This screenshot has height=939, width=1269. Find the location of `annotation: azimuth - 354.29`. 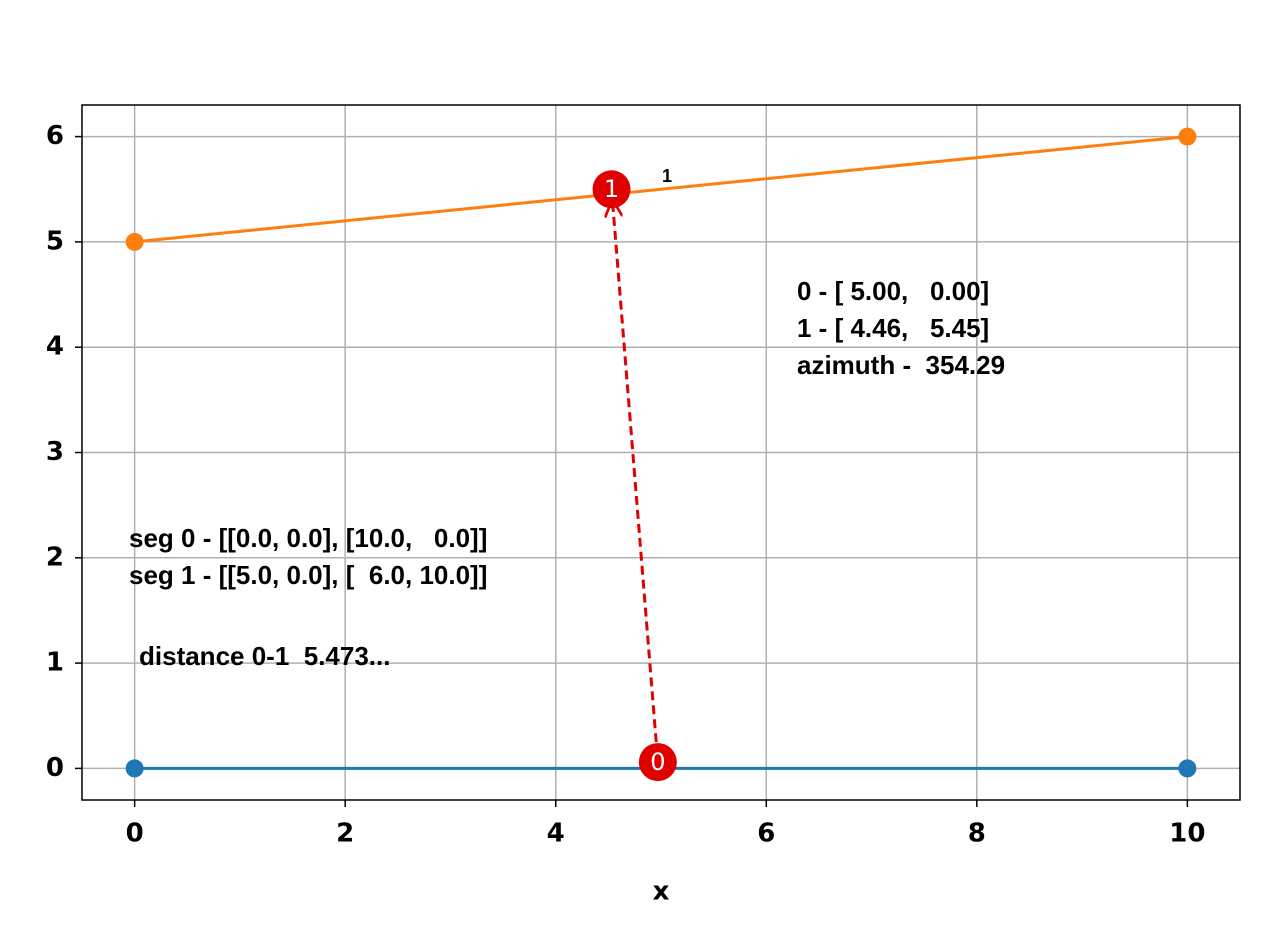

annotation: azimuth - 354.29 is located at coordinates (901, 365).